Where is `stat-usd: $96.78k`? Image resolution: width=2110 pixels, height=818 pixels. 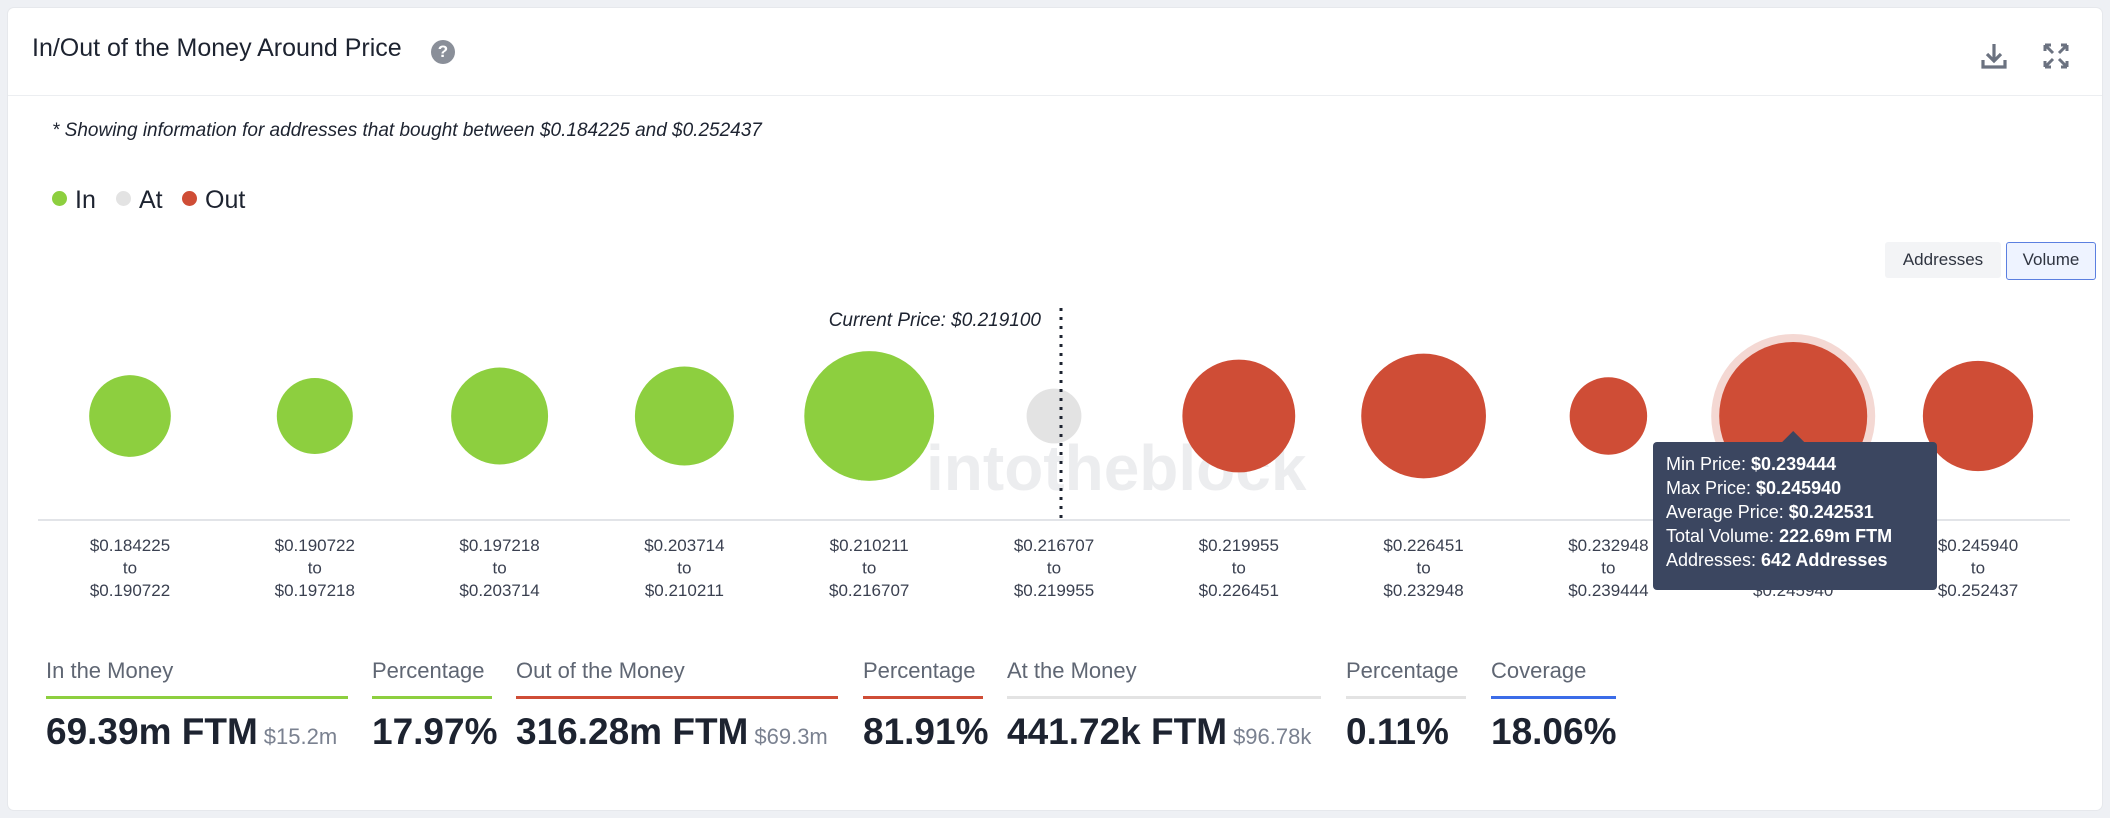 stat-usd: $96.78k is located at coordinates (1272, 736).